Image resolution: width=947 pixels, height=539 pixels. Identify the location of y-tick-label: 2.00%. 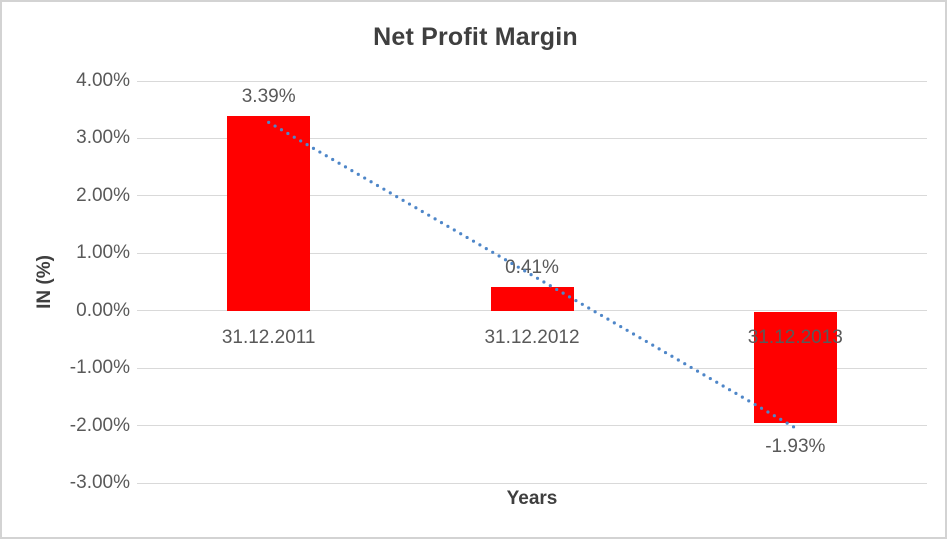
(103, 195).